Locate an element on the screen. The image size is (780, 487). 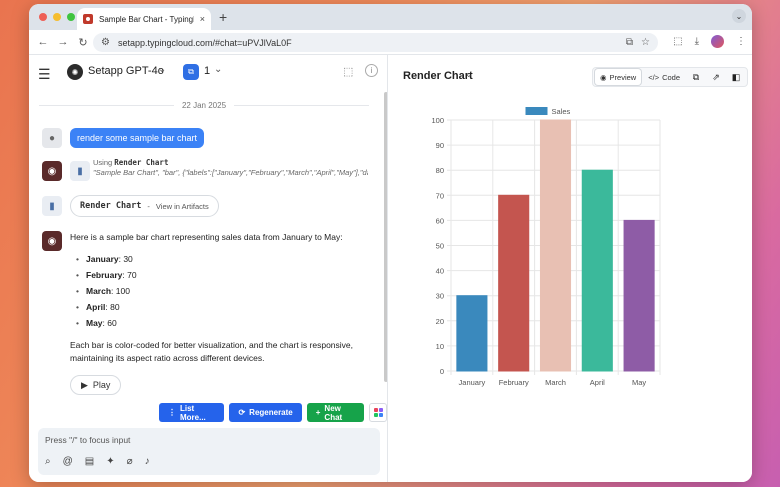
tool-name: Render Chart is located at coordinates (141, 162).